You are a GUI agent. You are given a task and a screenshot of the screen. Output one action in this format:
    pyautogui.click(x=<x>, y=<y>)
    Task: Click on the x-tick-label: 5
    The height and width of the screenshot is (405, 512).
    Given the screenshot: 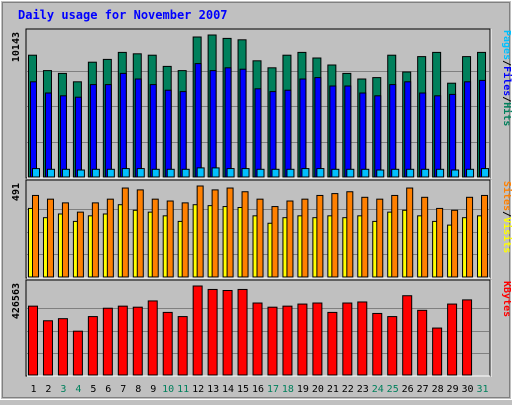 What is the action you would take?
    pyautogui.click(x=93, y=389)
    